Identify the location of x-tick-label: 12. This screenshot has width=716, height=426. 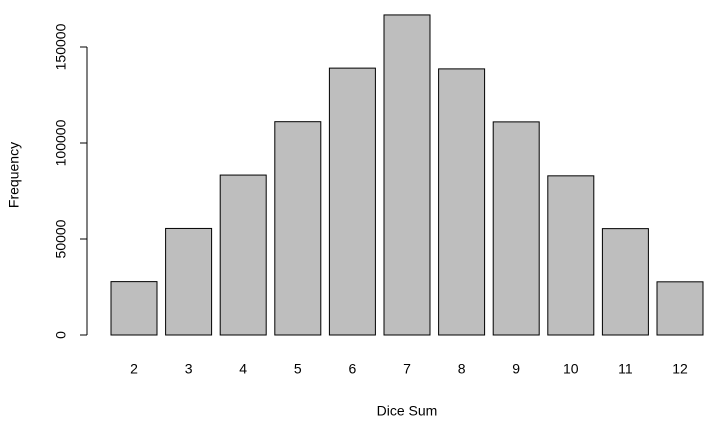
(680, 369).